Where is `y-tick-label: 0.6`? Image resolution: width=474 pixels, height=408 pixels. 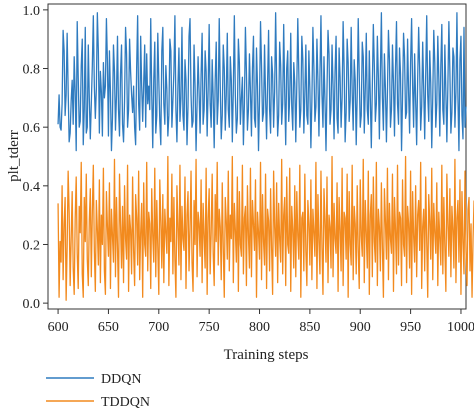 y-tick-label: 0.6 is located at coordinates (32, 128).